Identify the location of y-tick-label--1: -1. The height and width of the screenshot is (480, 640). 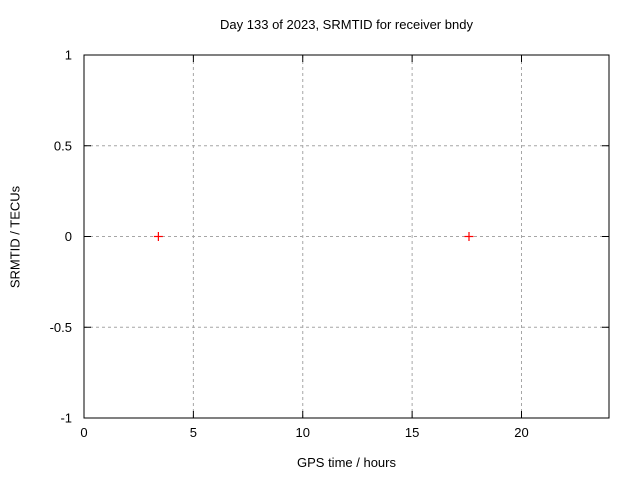
(66, 418).